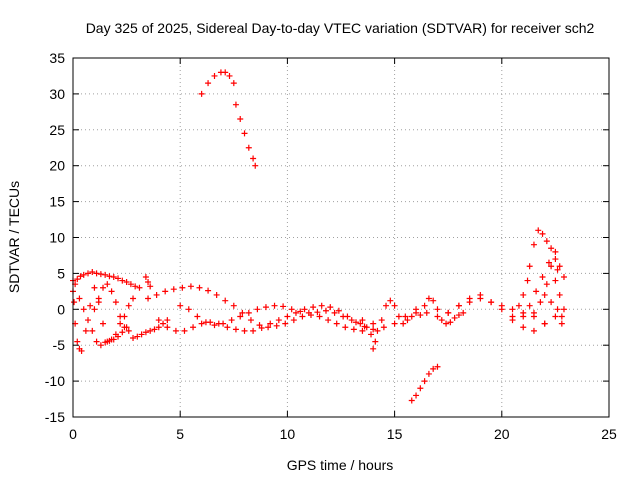  Describe the element at coordinates (61, 309) in the screenshot. I see `y-tick-label: 0` at that location.